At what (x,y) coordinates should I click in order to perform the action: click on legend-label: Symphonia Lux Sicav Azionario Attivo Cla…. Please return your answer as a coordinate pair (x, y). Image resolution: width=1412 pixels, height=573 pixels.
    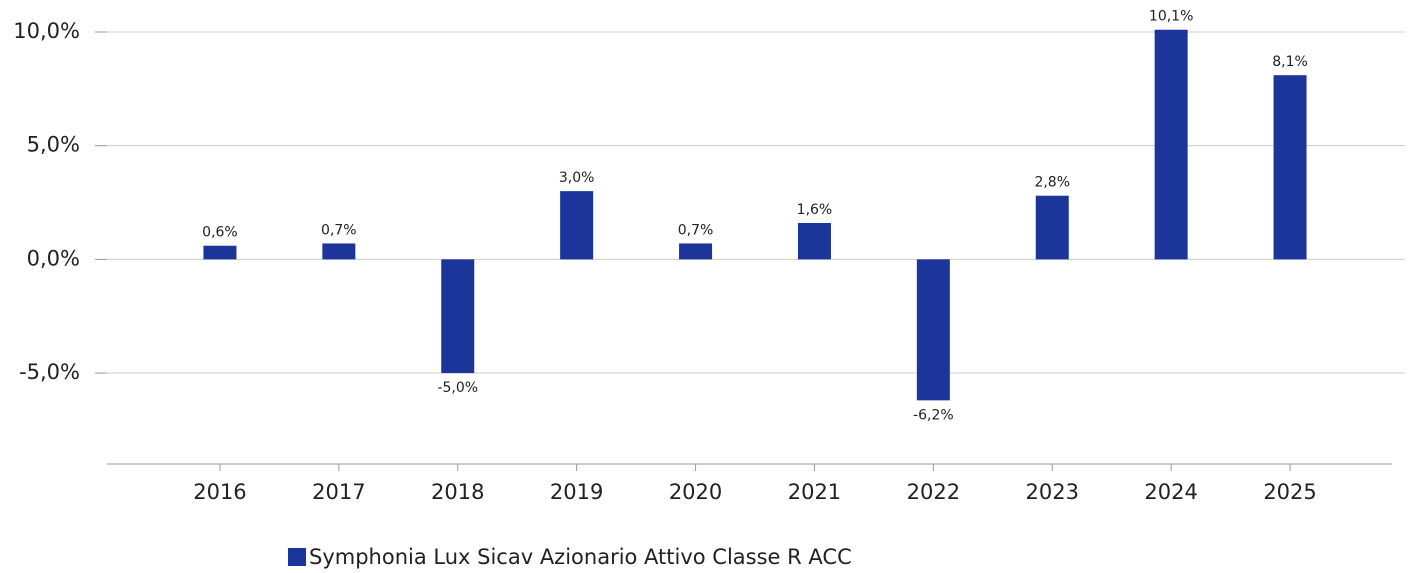
    Looking at the image, I should click on (580, 557).